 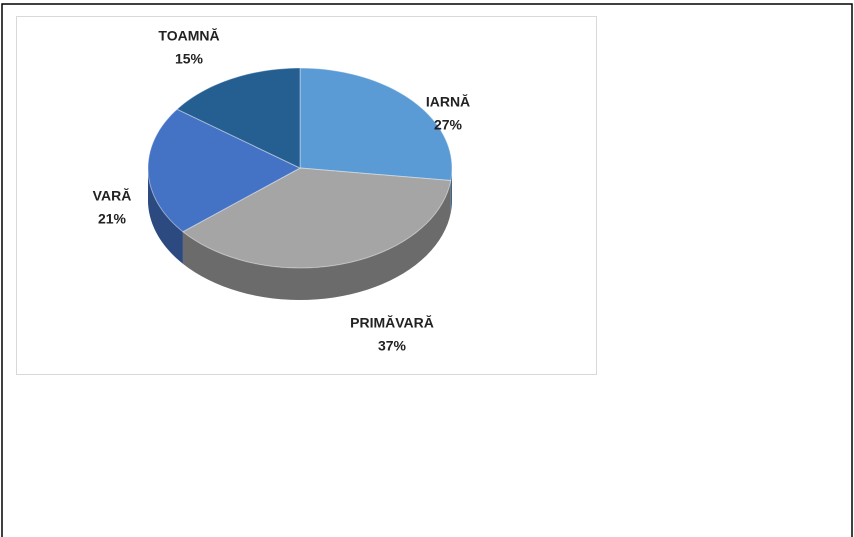 What do you see at coordinates (448, 125) in the screenshot?
I see `data-label-value: 27%` at bounding box center [448, 125].